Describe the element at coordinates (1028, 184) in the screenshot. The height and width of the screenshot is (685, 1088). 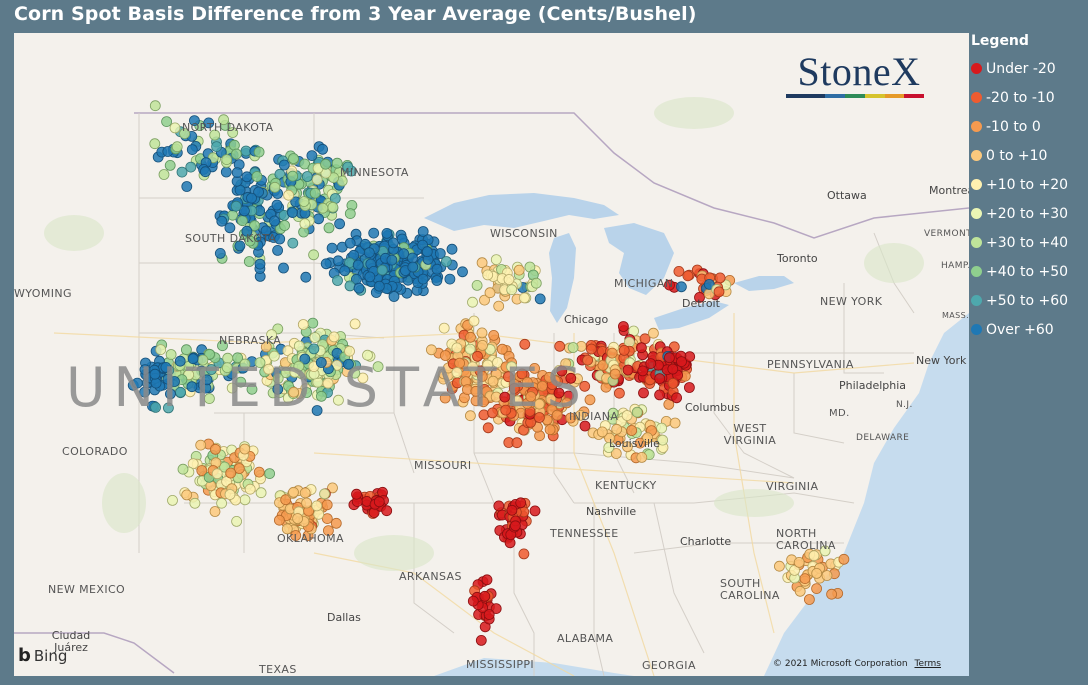
I see `legend-item: +10 to +20` at that location.